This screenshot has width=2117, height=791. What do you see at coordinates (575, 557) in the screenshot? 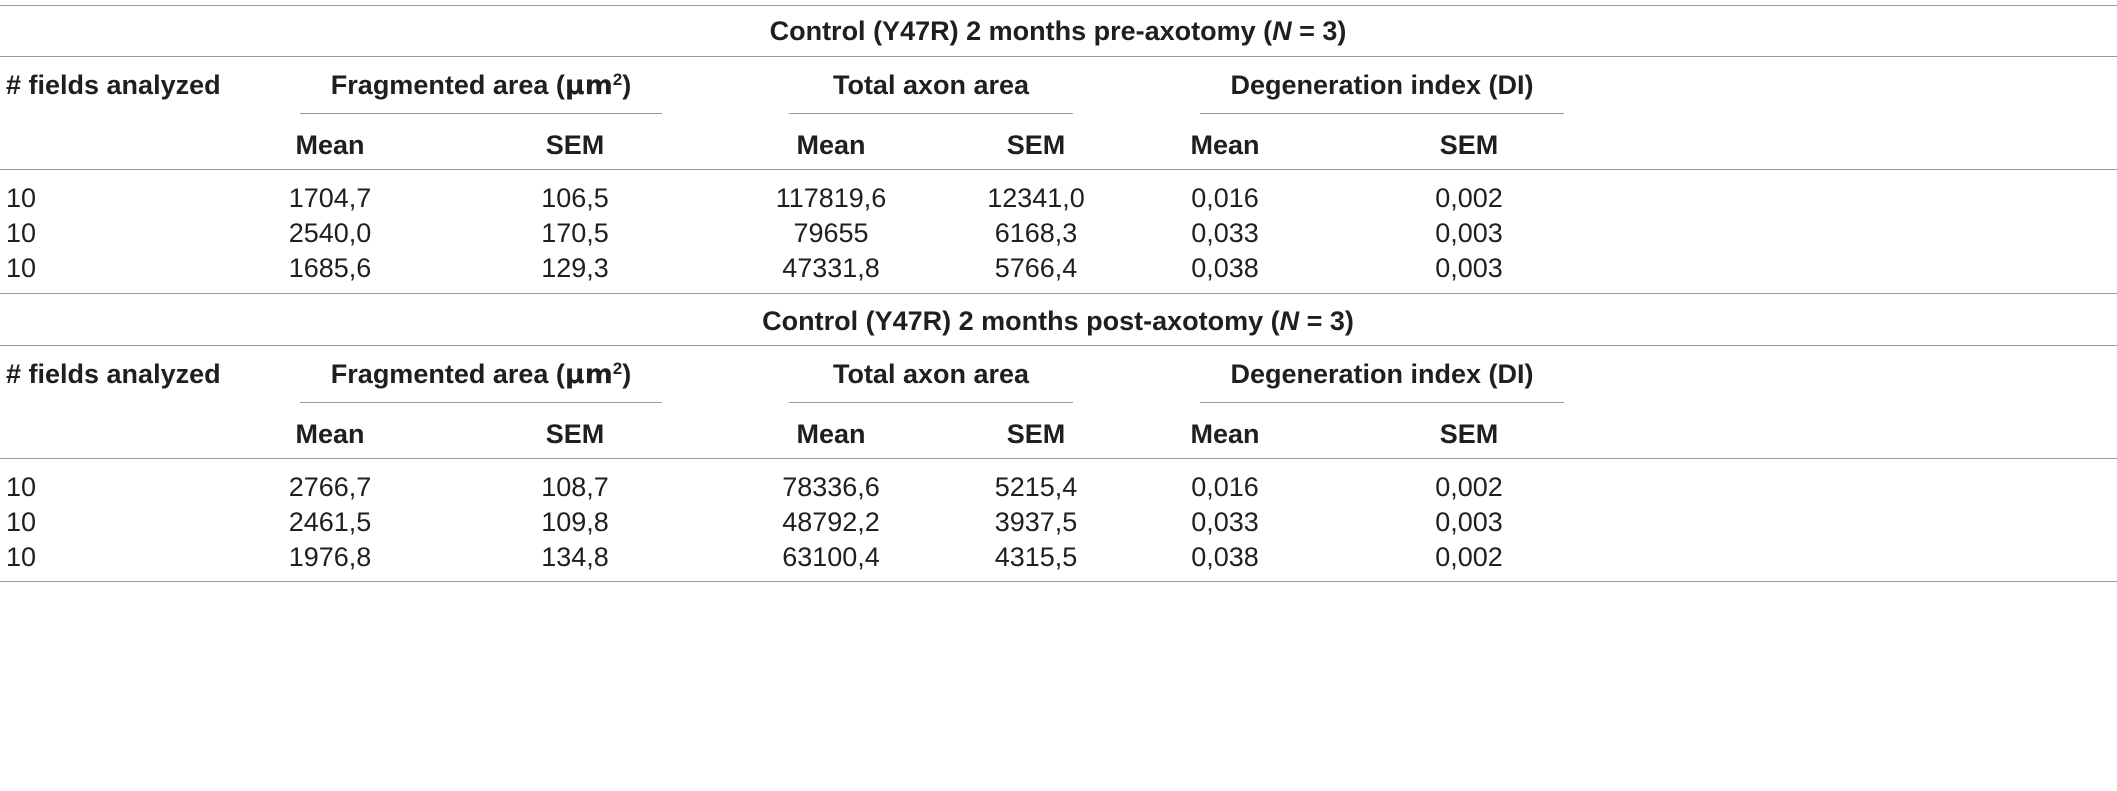
I see `cell-fragmented-sem: 134,8` at bounding box center [575, 557].